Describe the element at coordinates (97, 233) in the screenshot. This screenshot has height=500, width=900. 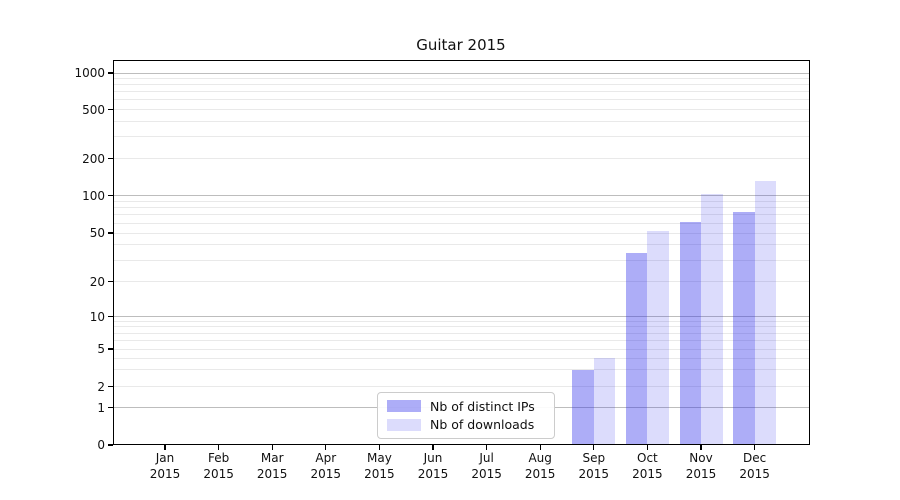
I see `y-tick-label: 50` at that location.